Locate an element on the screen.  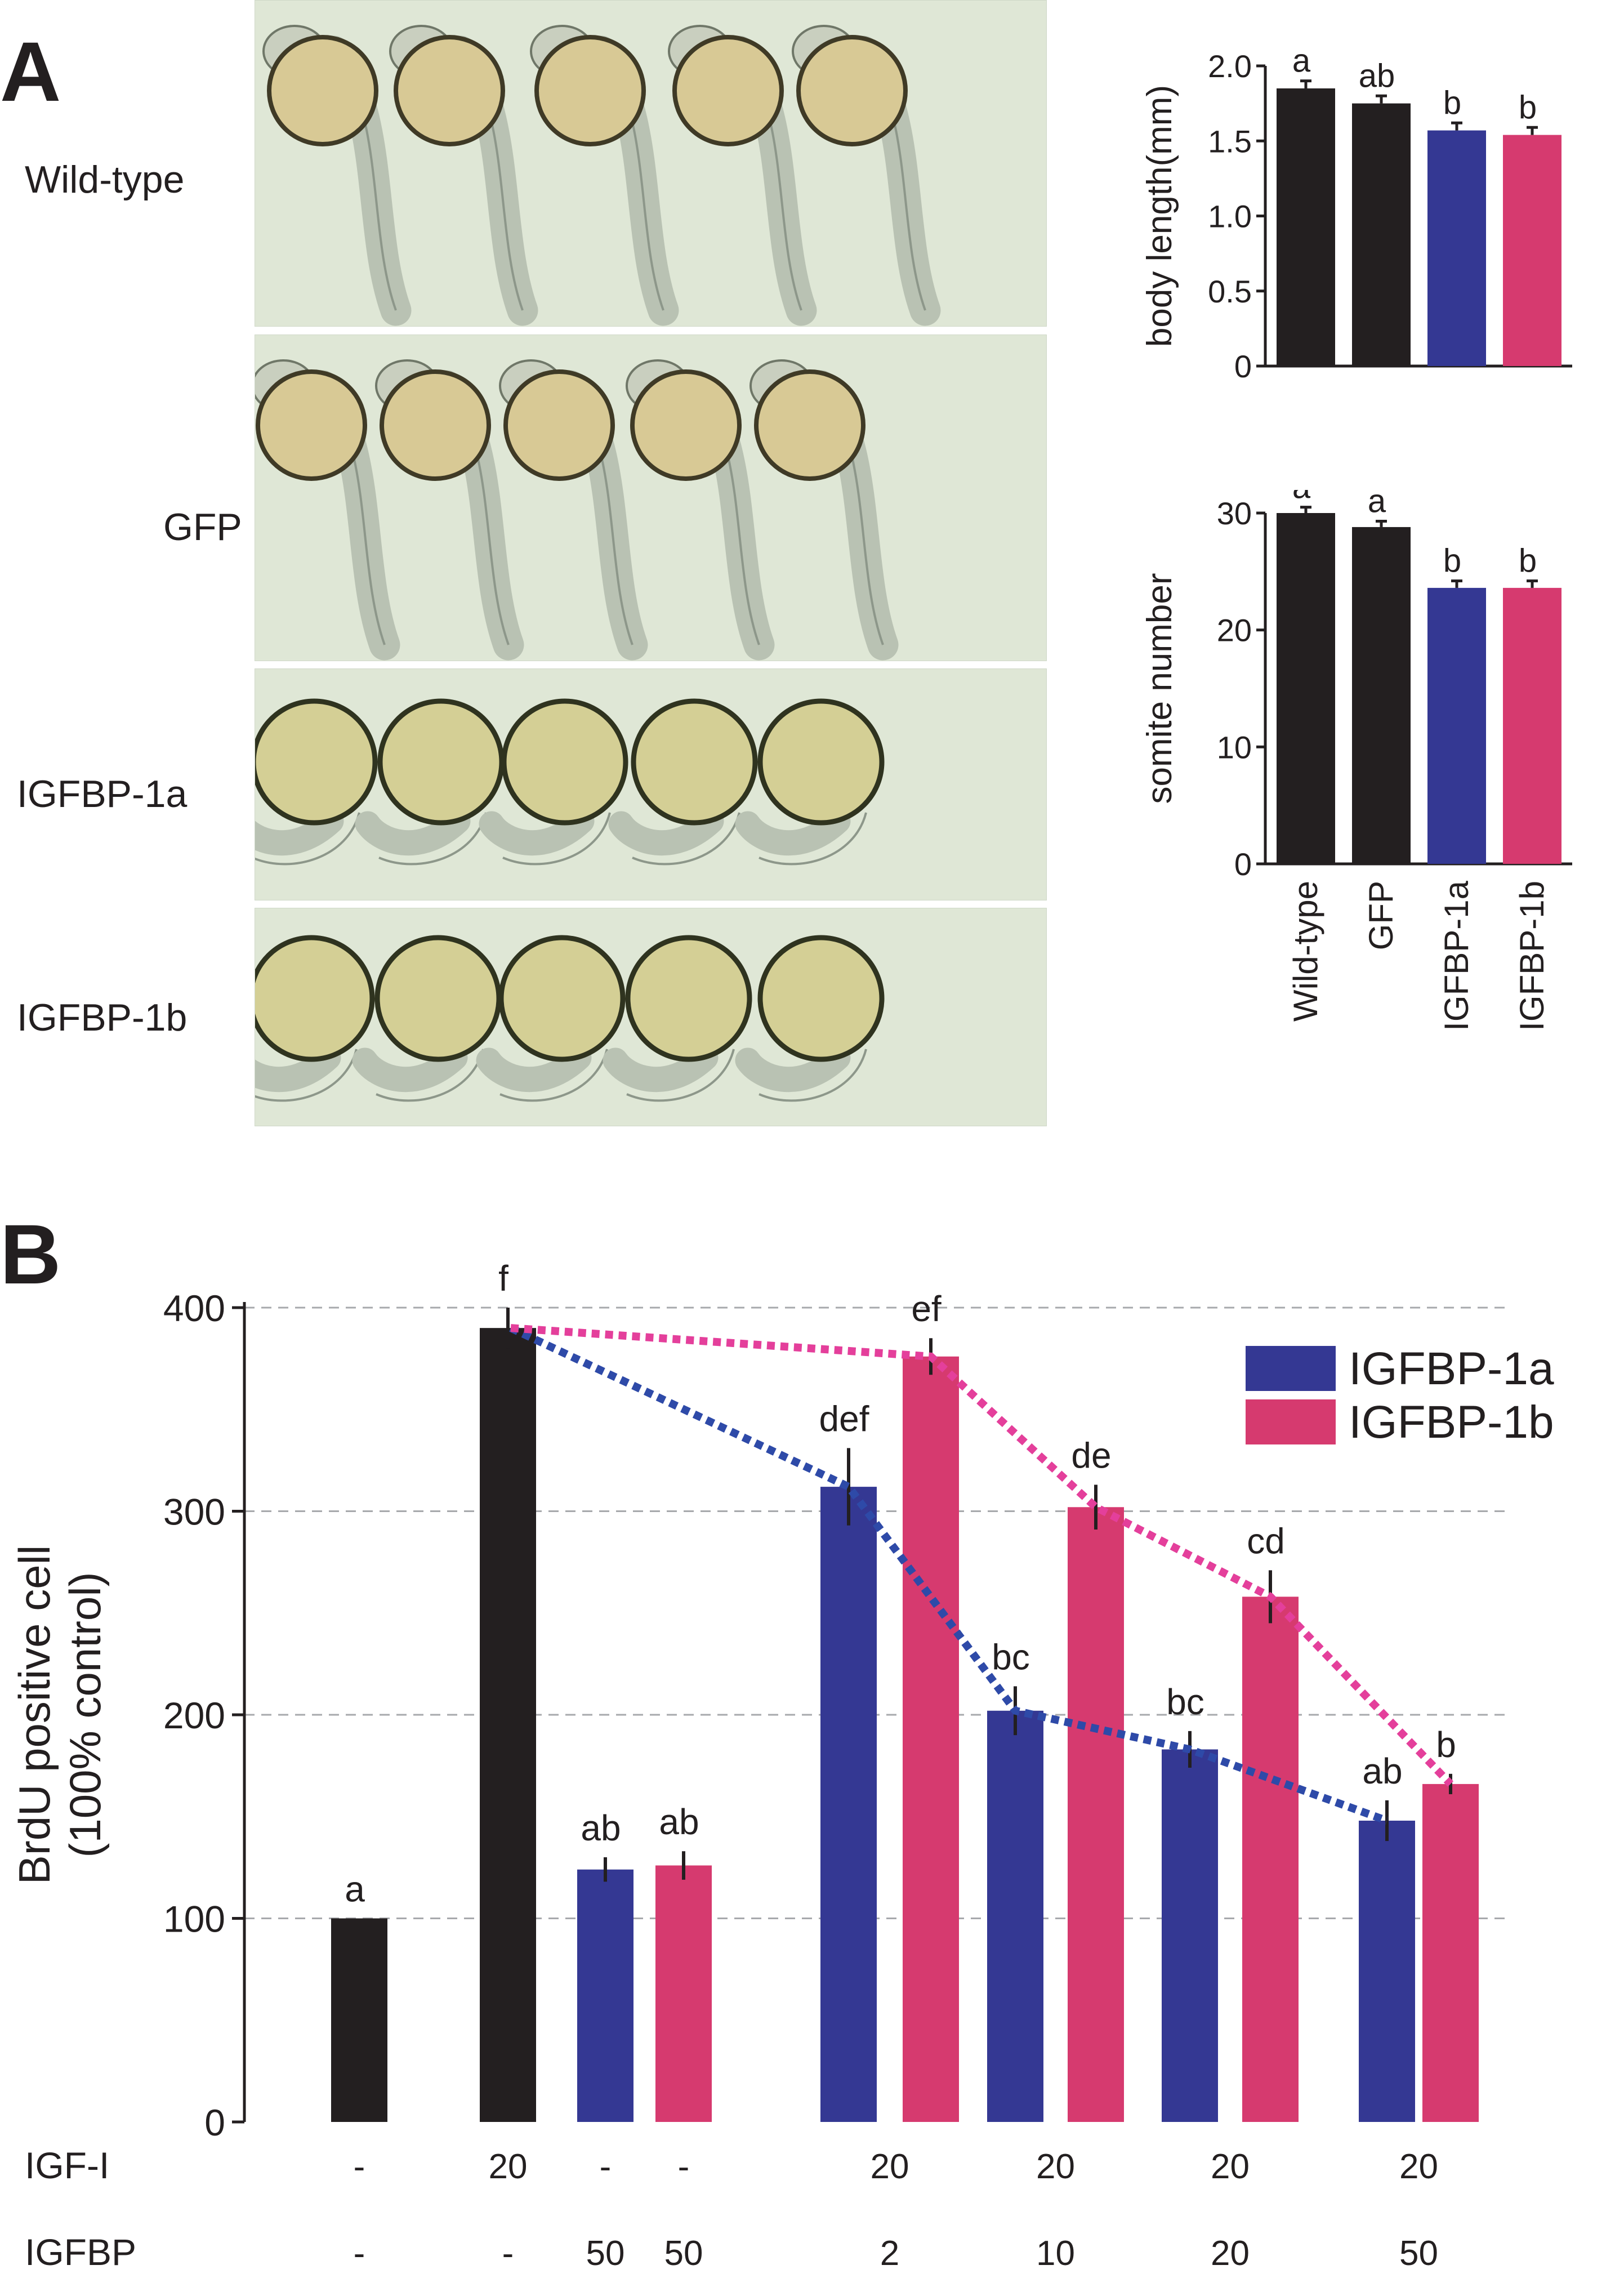
y-tick-label: 200 is located at coordinates (194, 1715).